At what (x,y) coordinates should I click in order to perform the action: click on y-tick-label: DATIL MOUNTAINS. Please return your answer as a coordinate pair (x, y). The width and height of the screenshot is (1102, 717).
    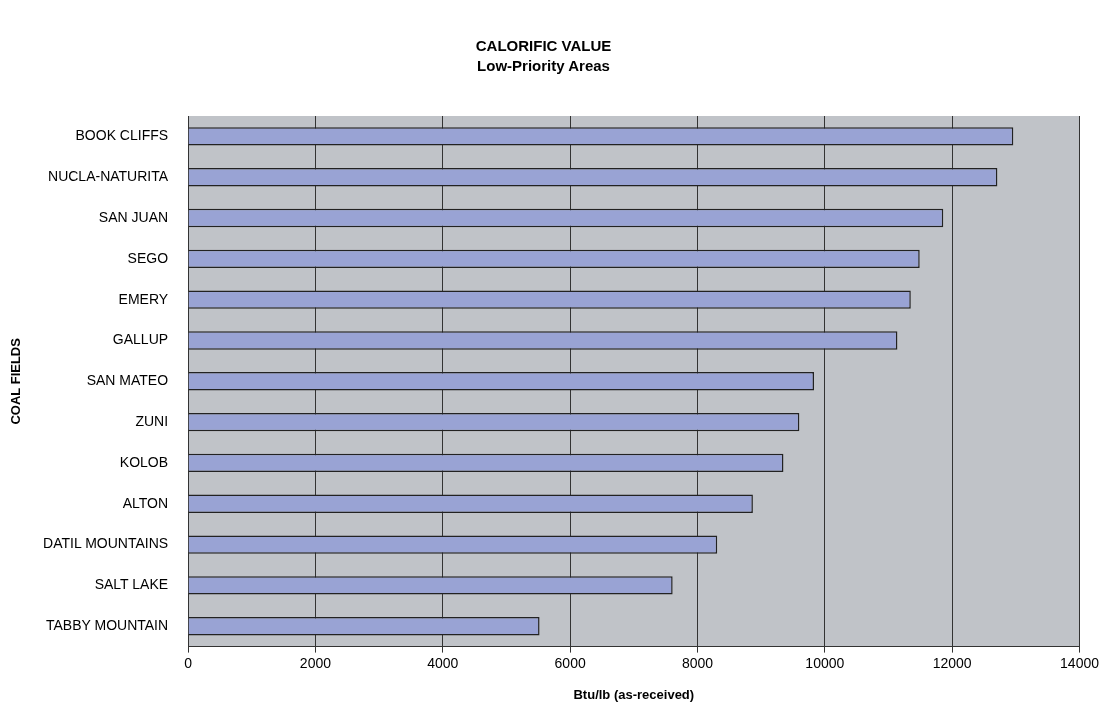
    Looking at the image, I should click on (106, 543).